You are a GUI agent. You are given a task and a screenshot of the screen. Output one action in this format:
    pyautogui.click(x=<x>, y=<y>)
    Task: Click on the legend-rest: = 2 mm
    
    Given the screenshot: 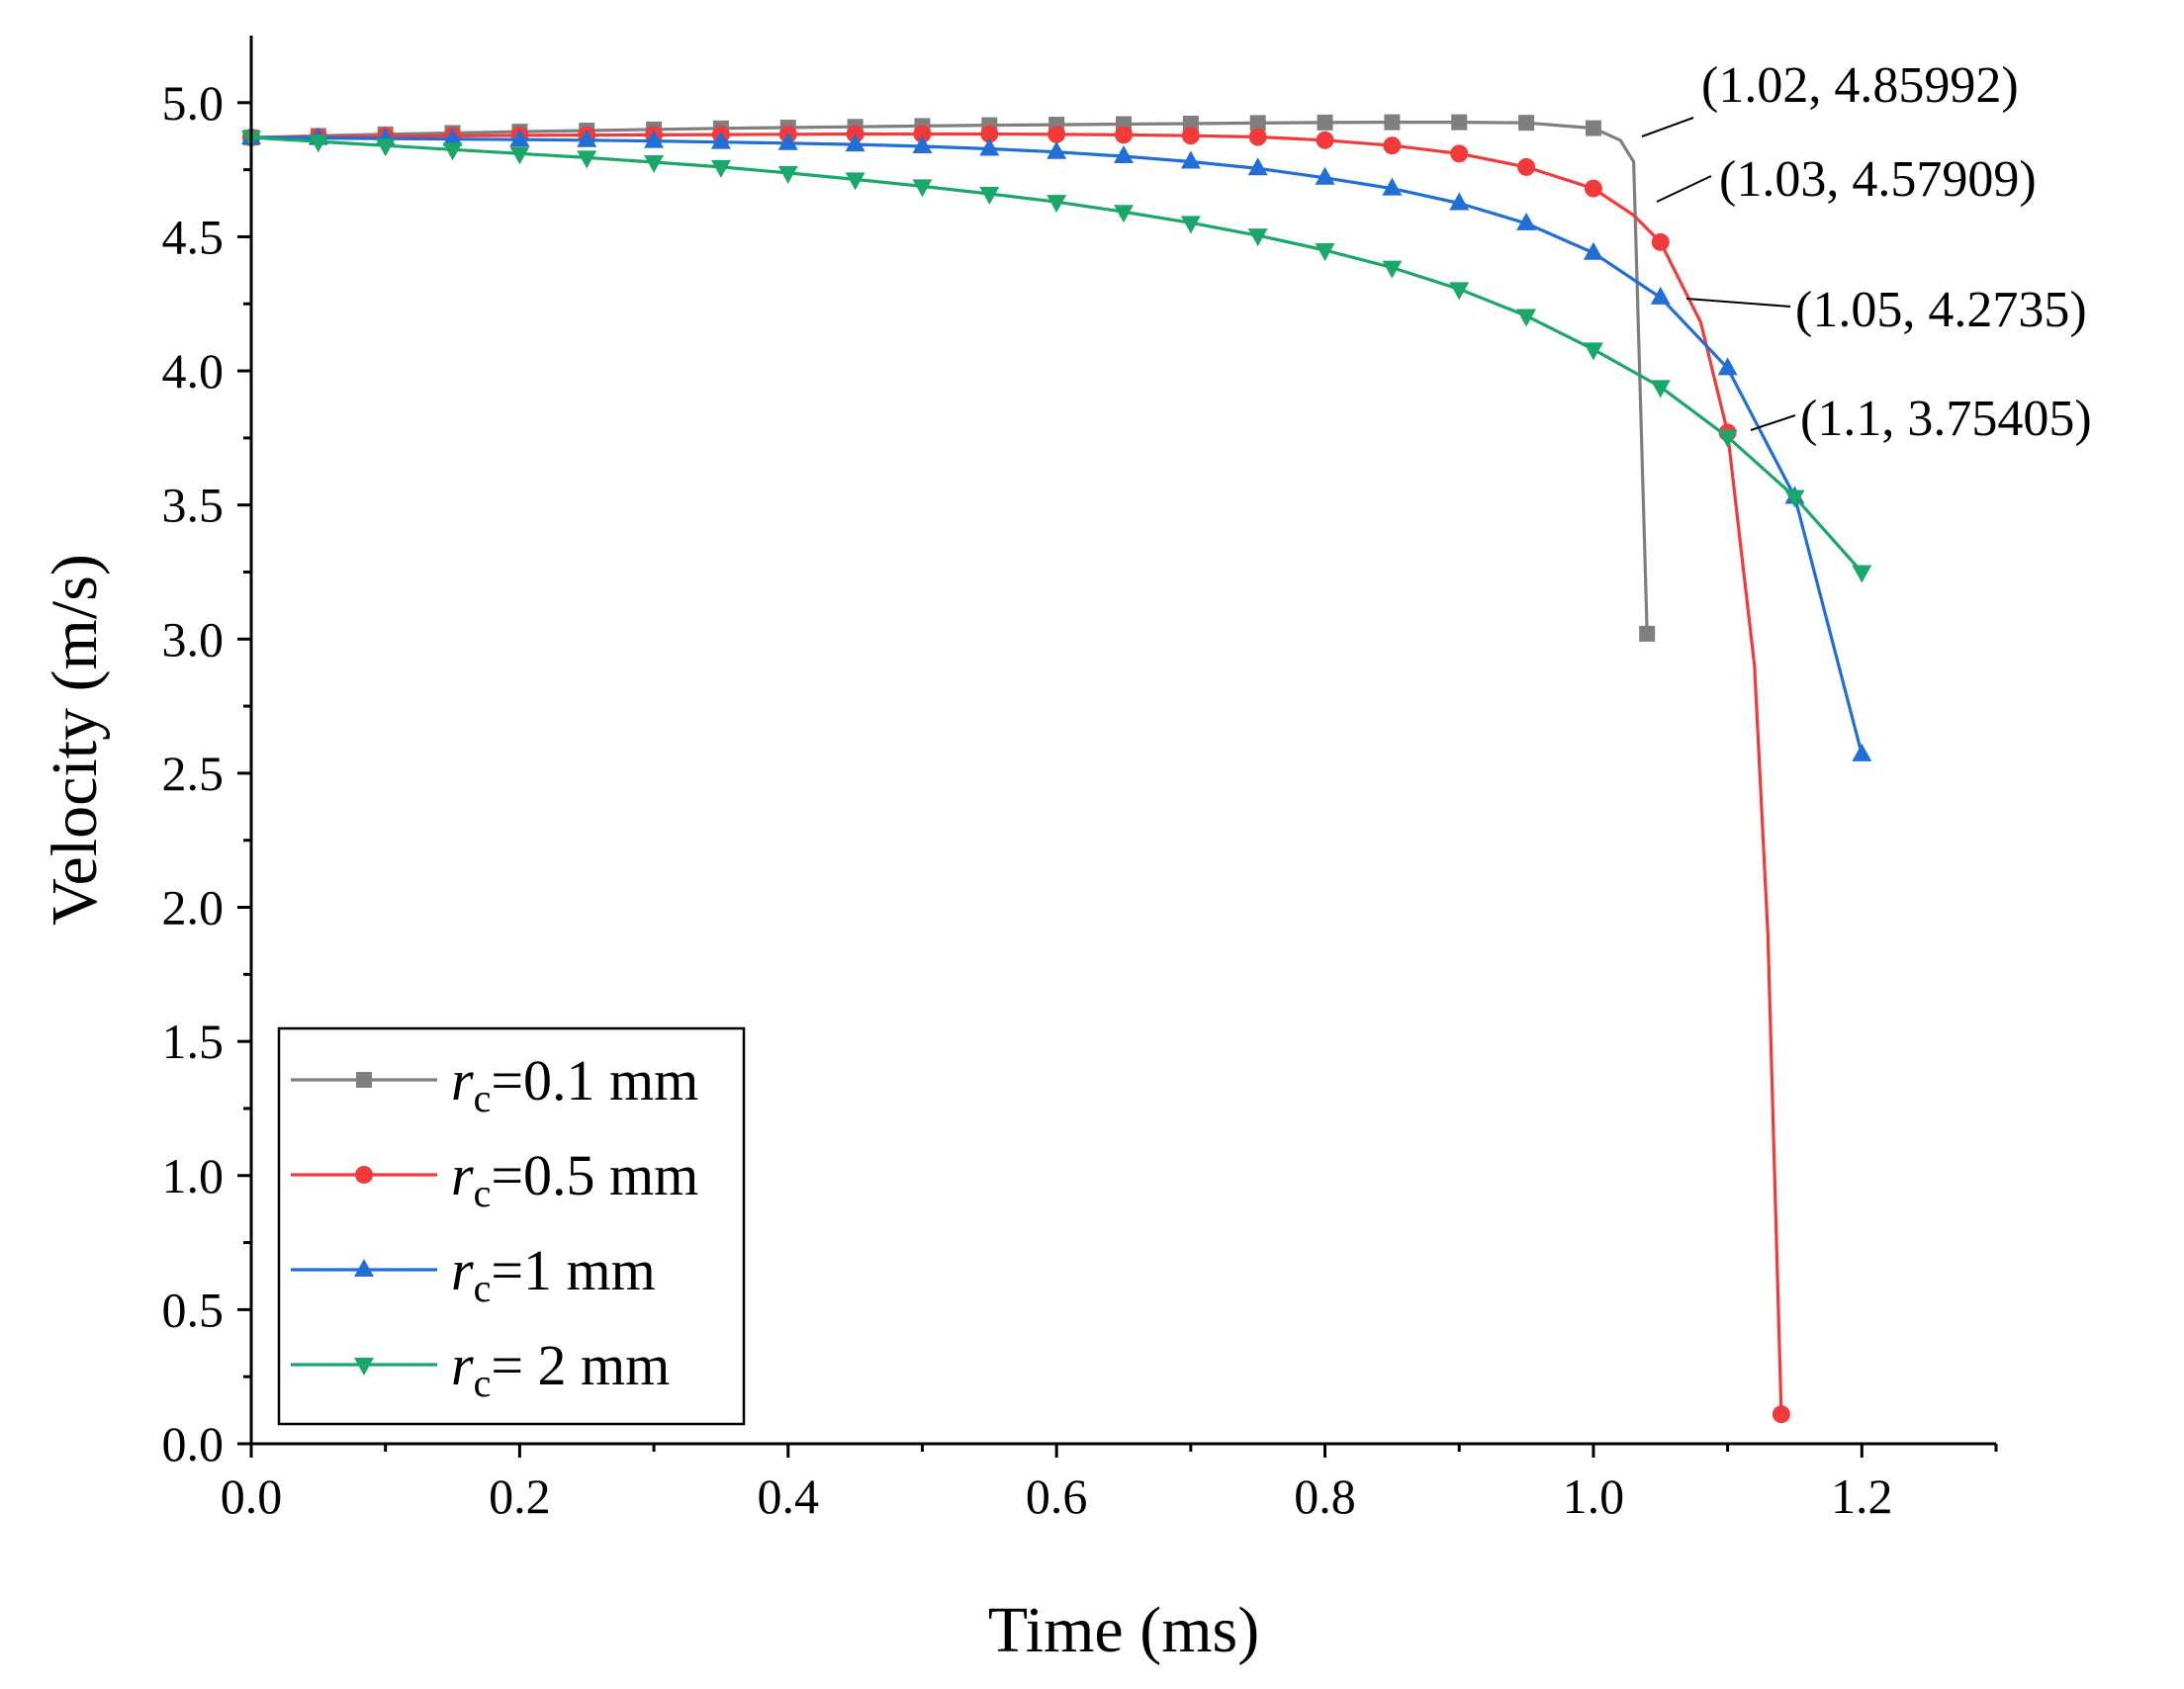 What is the action you would take?
    pyautogui.click(x=580, y=1365)
    